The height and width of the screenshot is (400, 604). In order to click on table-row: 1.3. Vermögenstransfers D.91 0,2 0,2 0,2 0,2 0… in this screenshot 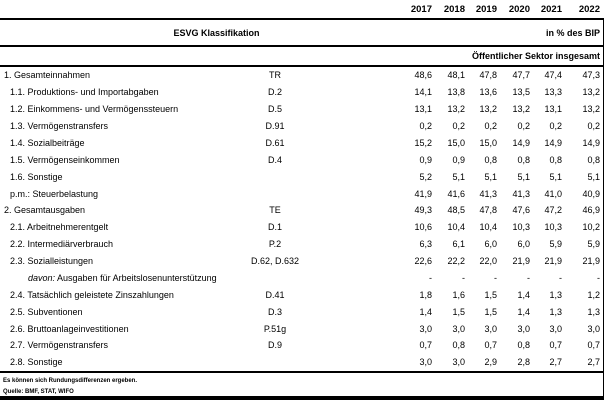, I will do `click(302, 126)`.